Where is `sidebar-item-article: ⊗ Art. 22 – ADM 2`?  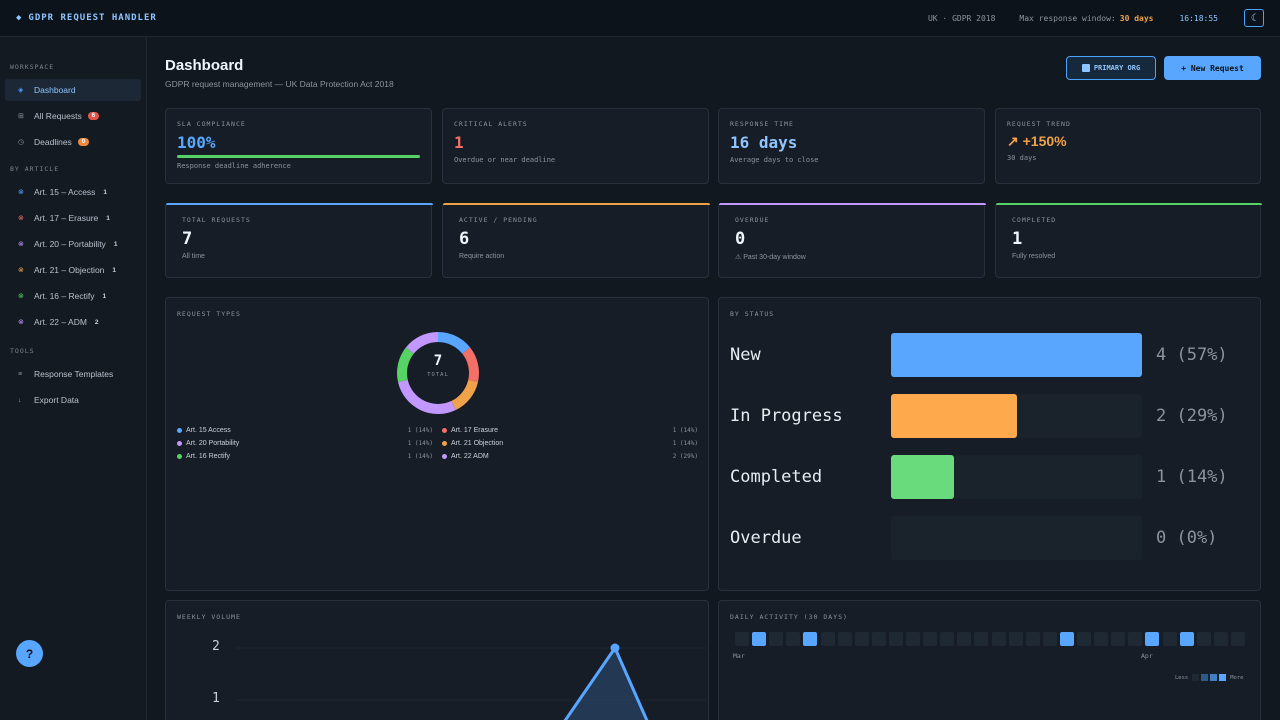 sidebar-item-article: ⊗ Art. 22 – ADM 2 is located at coordinates (73, 322).